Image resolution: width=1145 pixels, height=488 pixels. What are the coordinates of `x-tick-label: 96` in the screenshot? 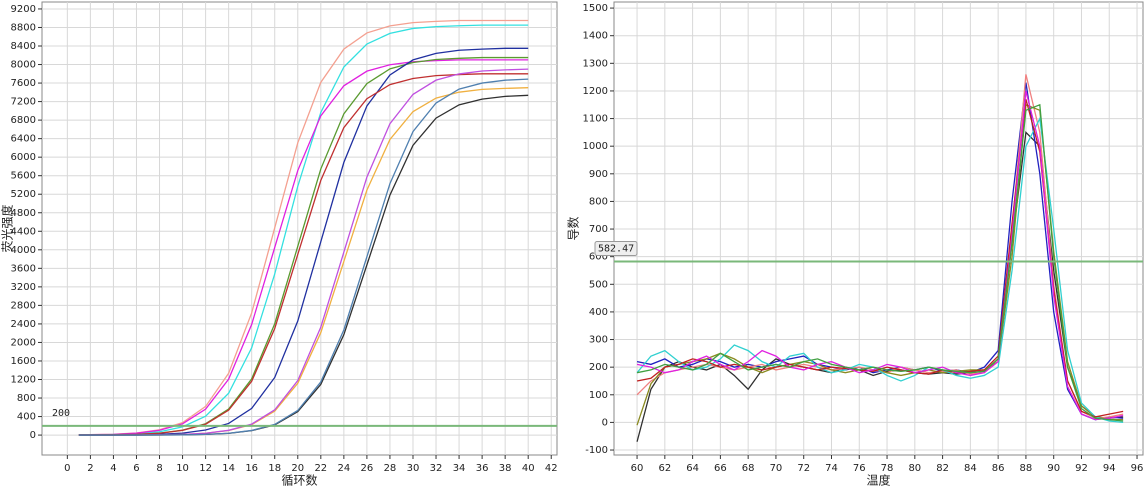 It's located at (1137, 468).